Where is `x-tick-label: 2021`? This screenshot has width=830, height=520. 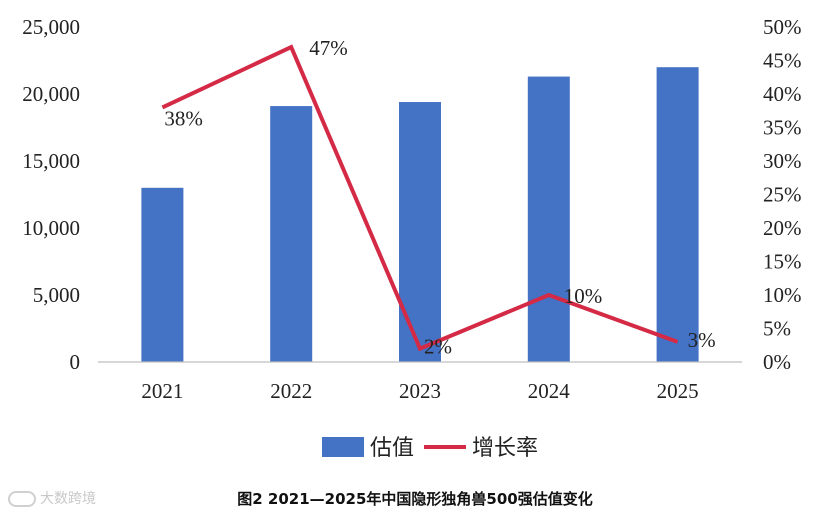
x-tick-label: 2021 is located at coordinates (162, 391).